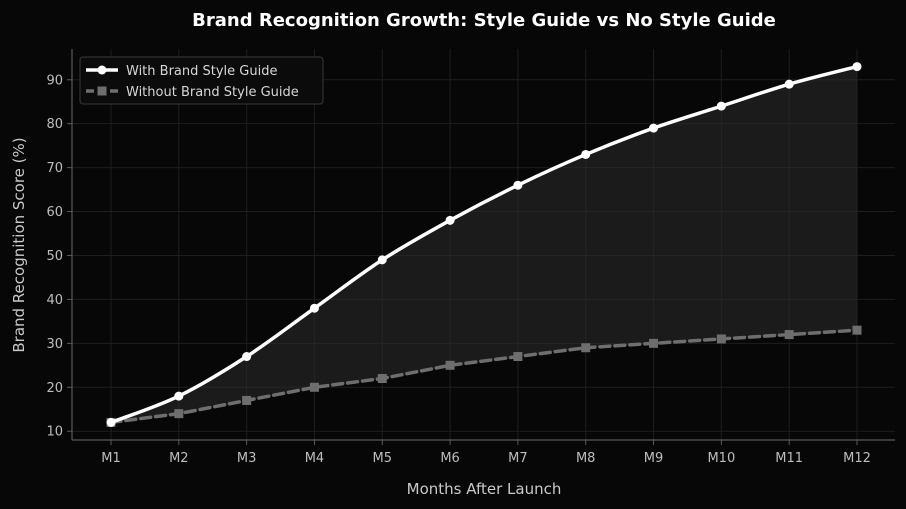 The height and width of the screenshot is (509, 906). I want to click on x-tick-label: M9, so click(654, 458).